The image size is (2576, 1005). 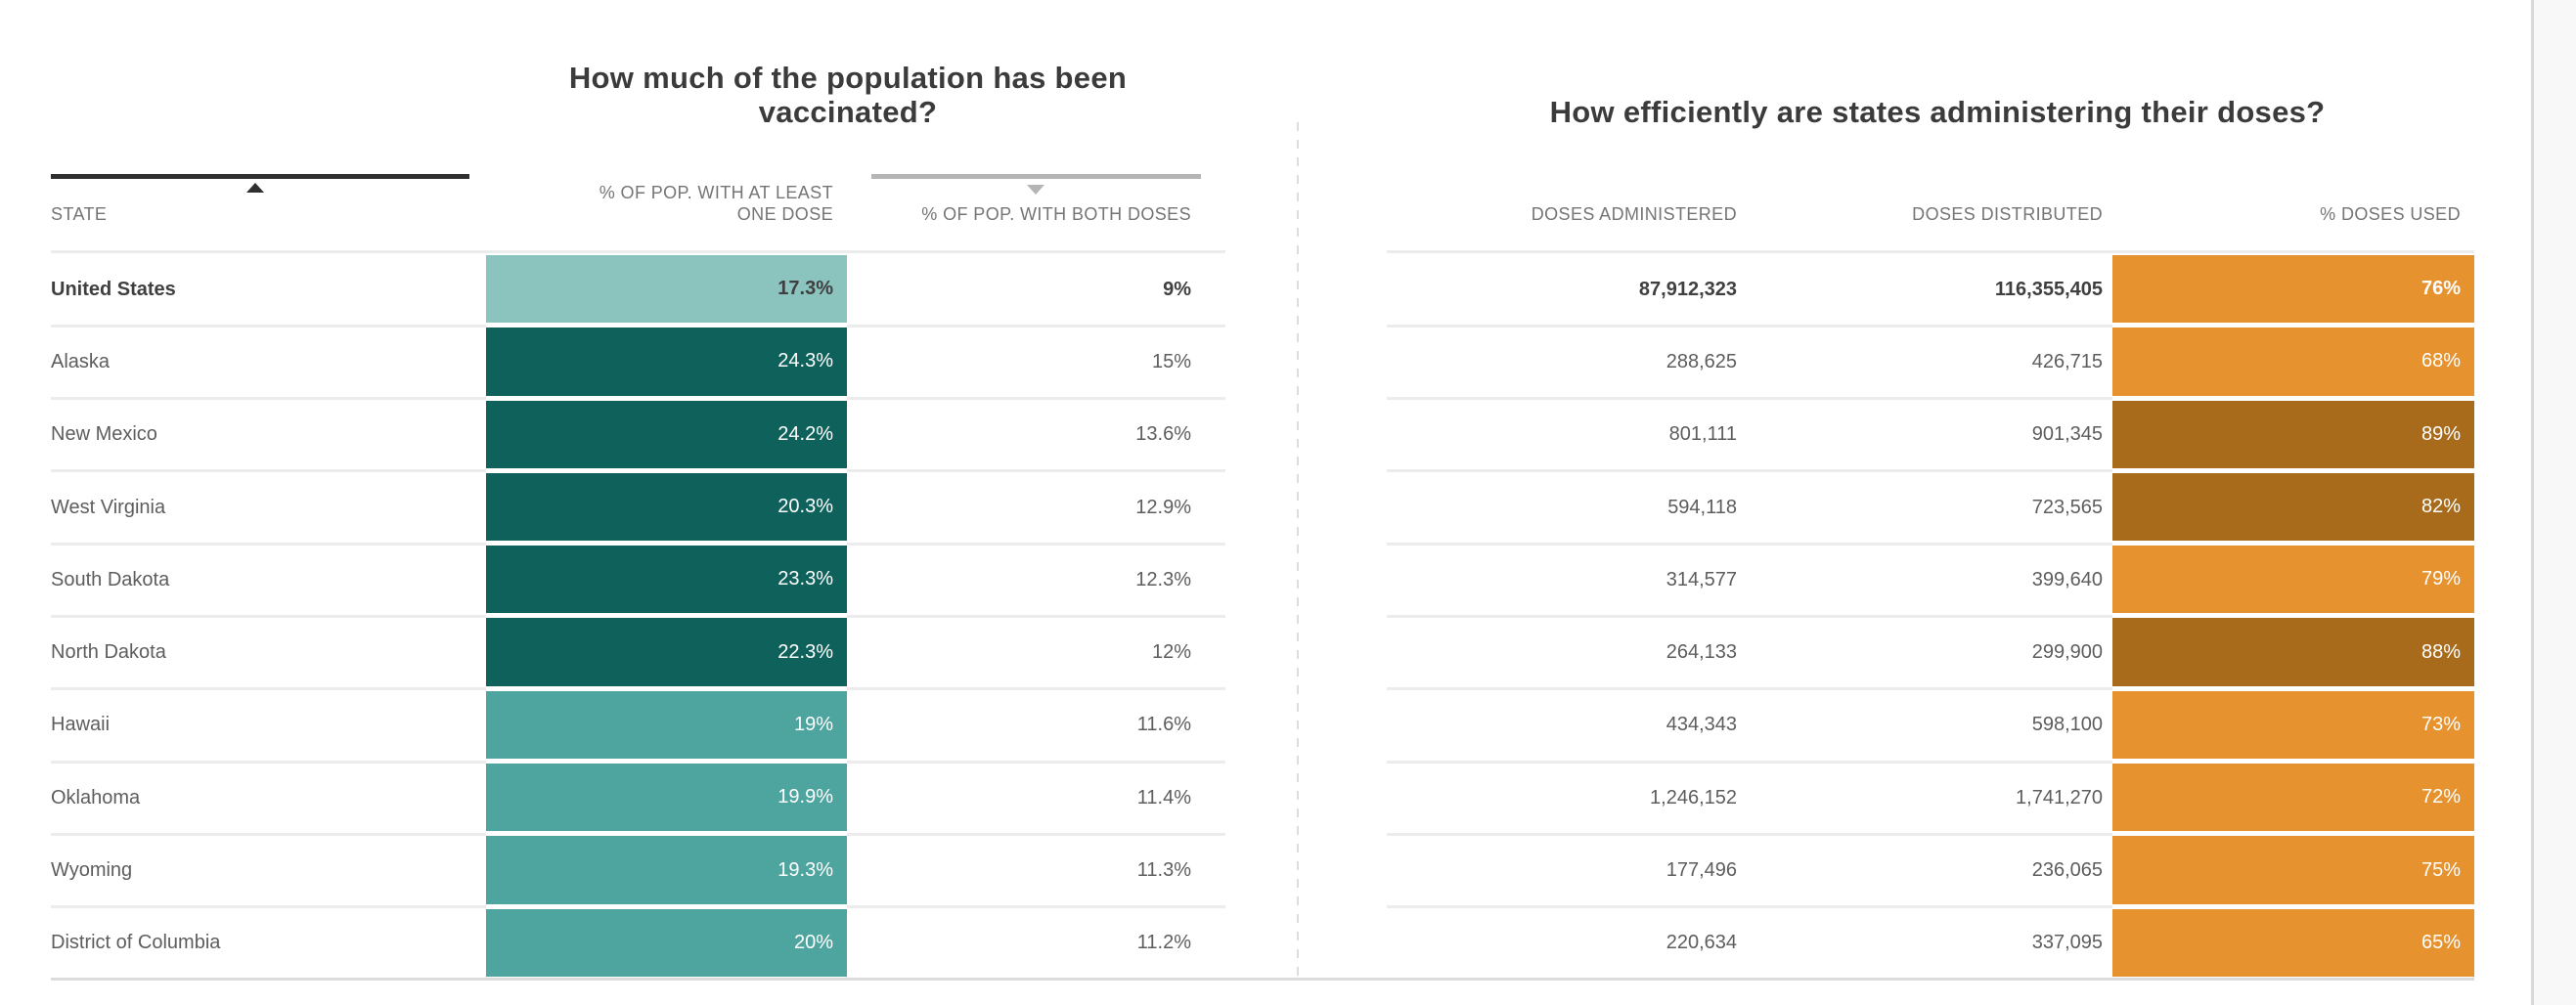 What do you see at coordinates (1930, 506) in the screenshot?
I see `efficiency-table-row: 594,118 723,565 82%` at bounding box center [1930, 506].